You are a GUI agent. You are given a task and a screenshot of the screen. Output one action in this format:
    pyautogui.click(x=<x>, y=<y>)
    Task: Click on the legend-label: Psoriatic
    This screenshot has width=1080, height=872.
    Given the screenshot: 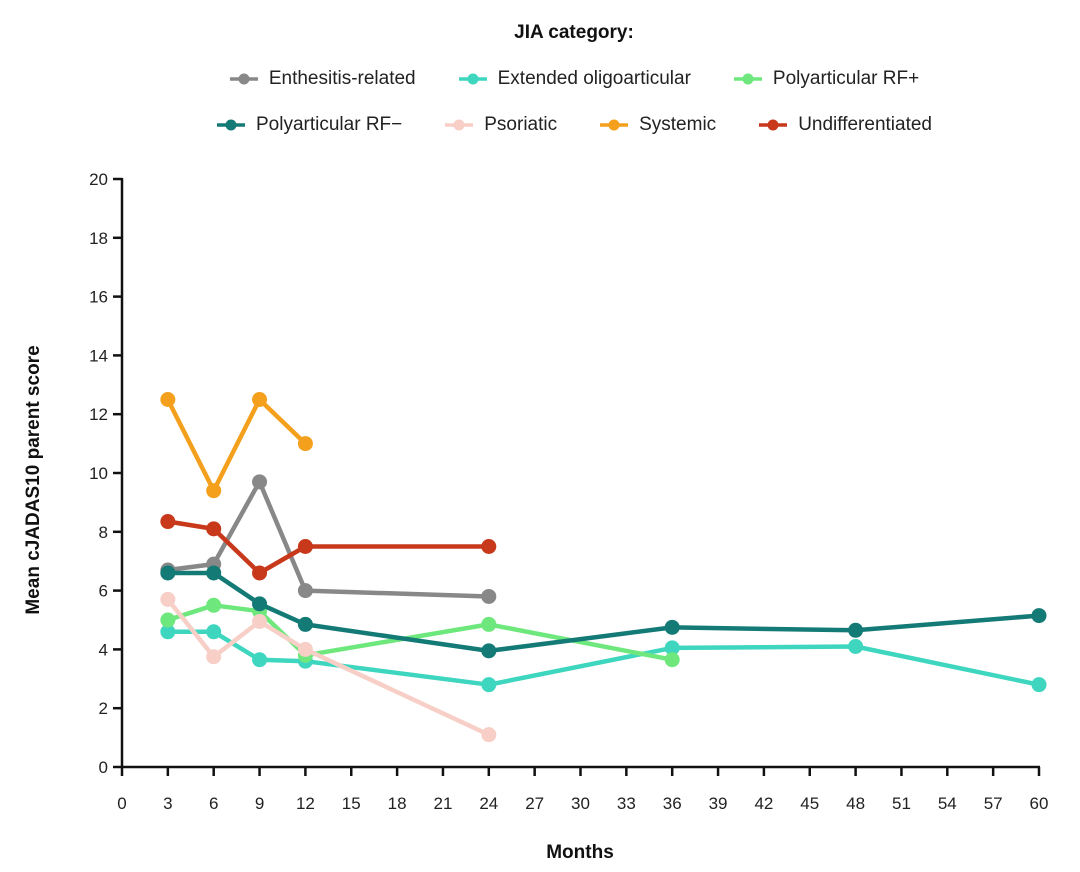 What is the action you would take?
    pyautogui.click(x=521, y=124)
    